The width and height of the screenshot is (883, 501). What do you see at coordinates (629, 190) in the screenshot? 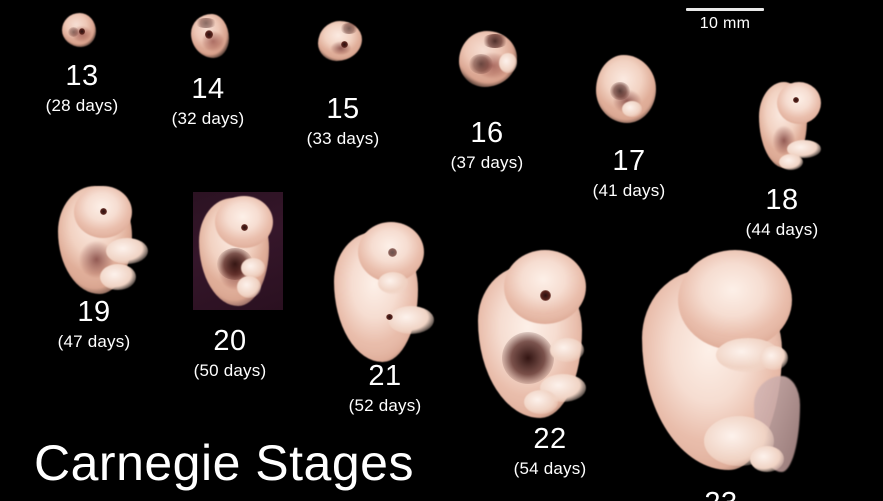
I see `stage-days: (41 days)` at bounding box center [629, 190].